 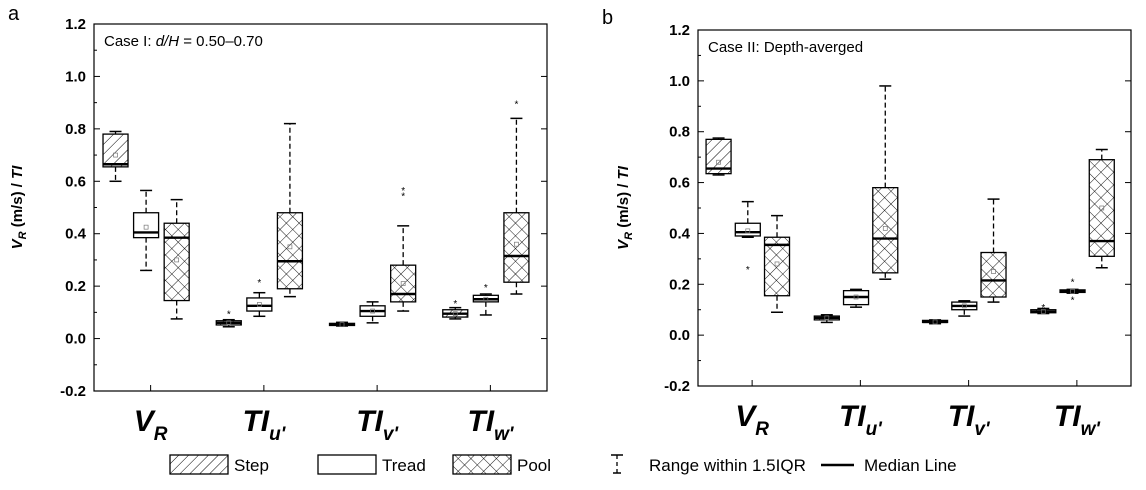 I want to click on box-tread-1: *, so click(x=259, y=298).